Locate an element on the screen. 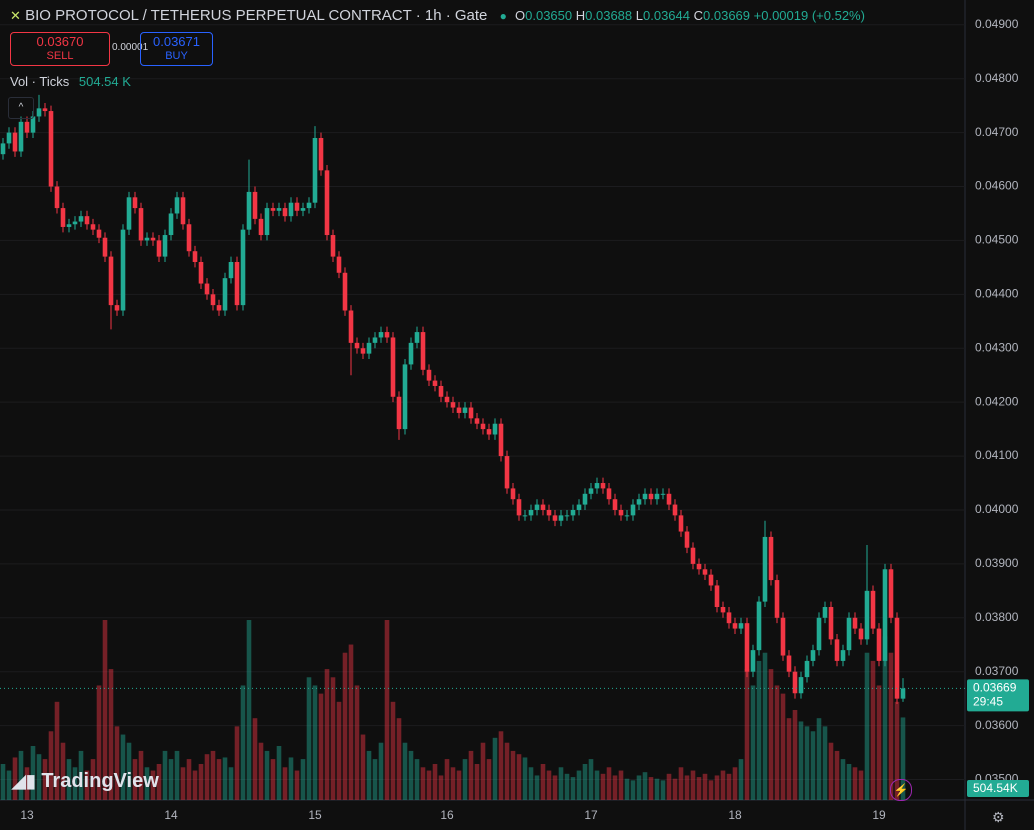  settings-button: ⚙ is located at coordinates (998, 817).